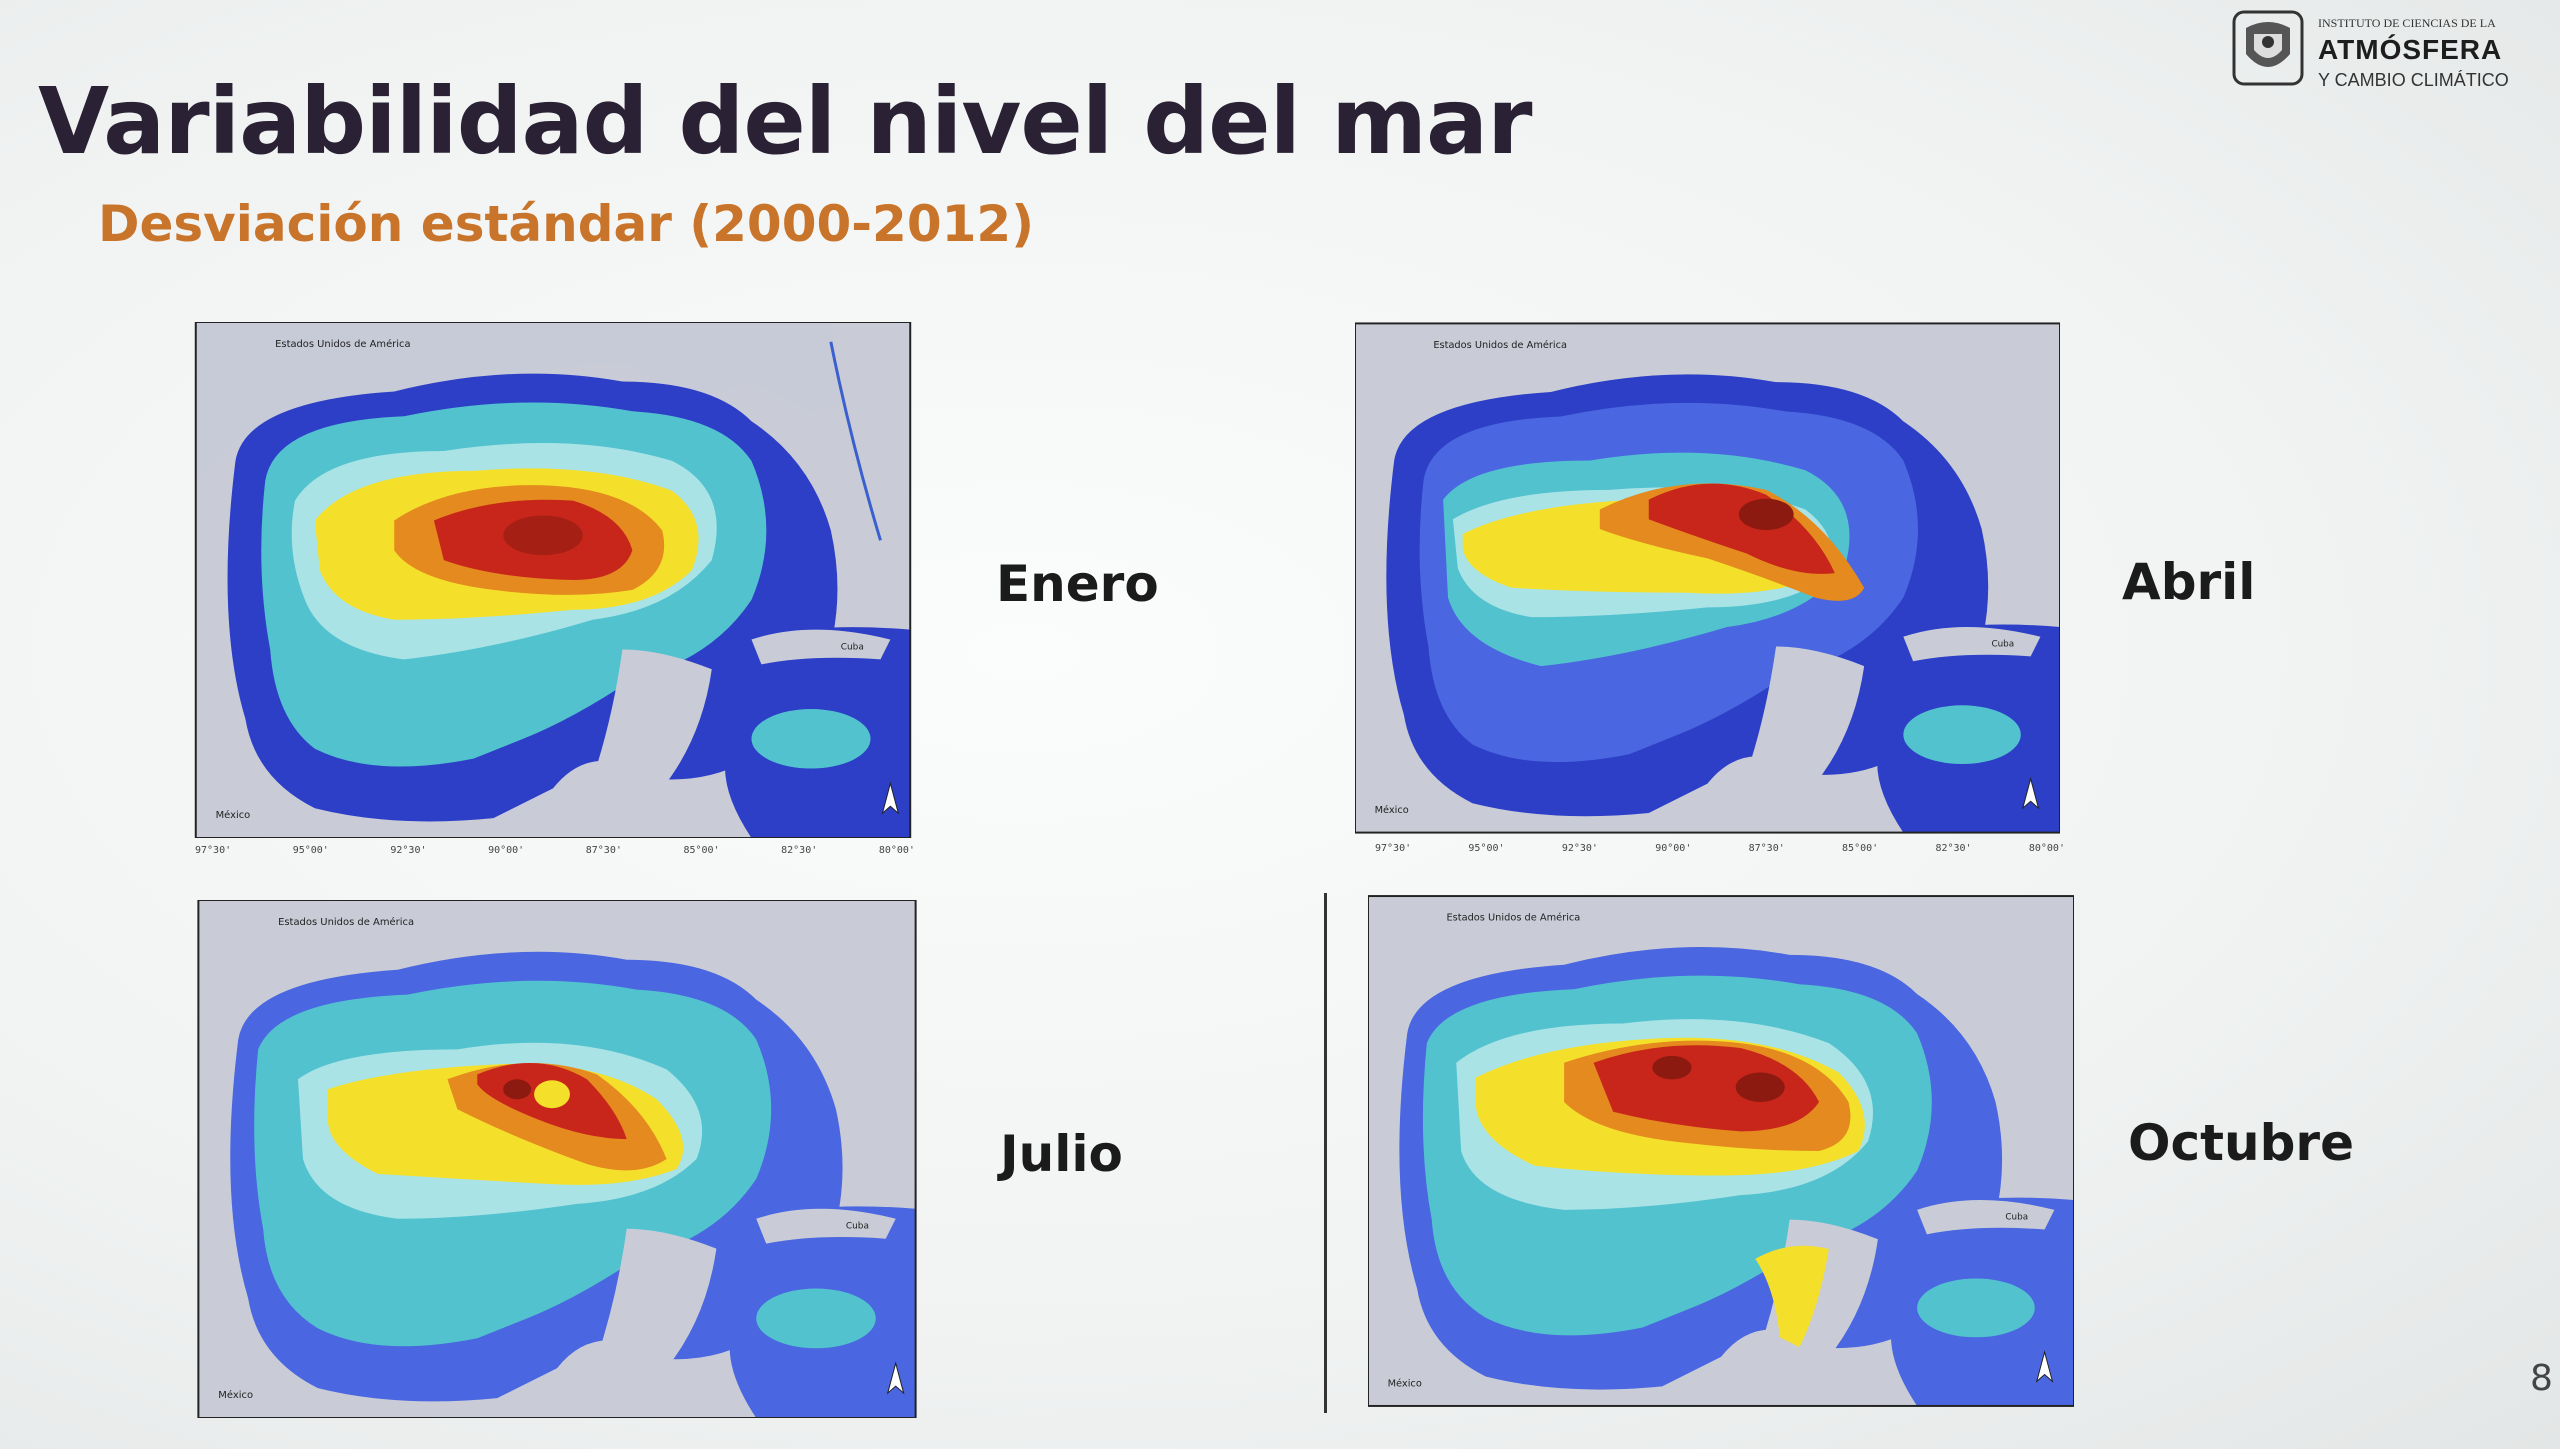  Describe the element at coordinates (2189, 582) in the screenshot. I see `month-label-abril: Abril` at that location.